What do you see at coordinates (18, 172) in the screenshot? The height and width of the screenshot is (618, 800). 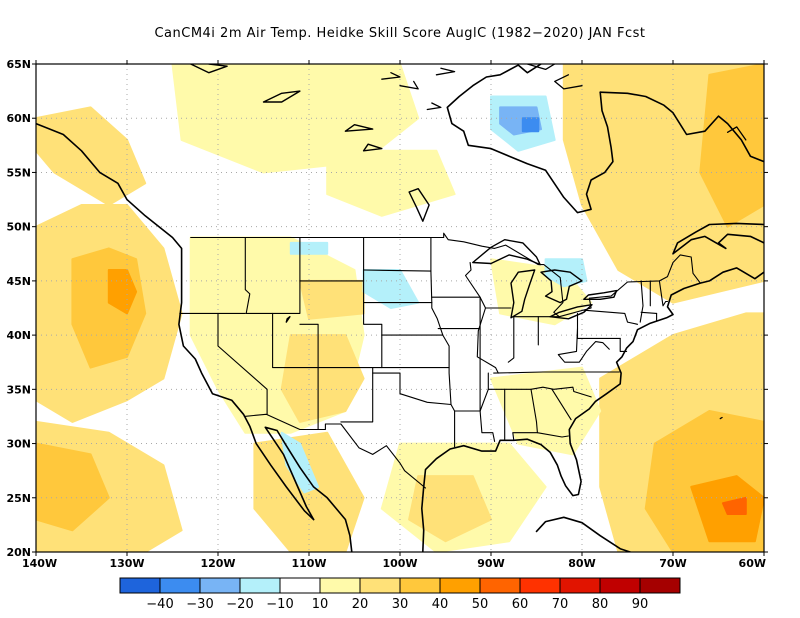 I see `lat-label: 55N` at bounding box center [18, 172].